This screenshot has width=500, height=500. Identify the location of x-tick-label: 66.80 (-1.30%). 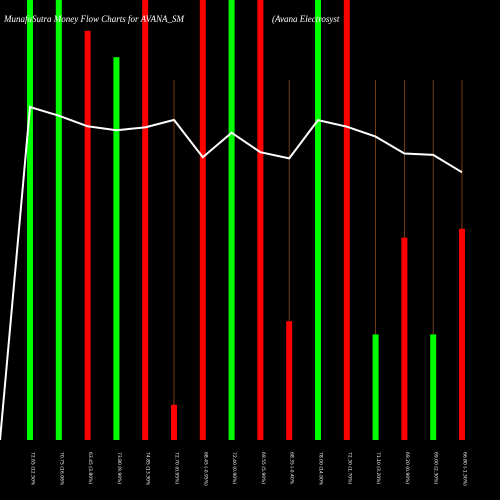
(465, 469).